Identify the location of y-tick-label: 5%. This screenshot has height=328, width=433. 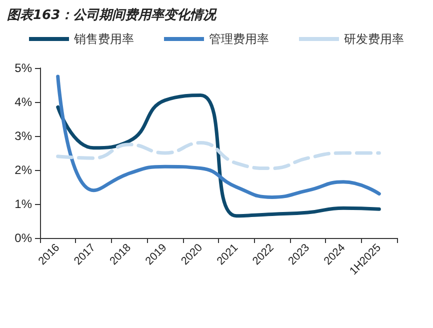
(23, 68).